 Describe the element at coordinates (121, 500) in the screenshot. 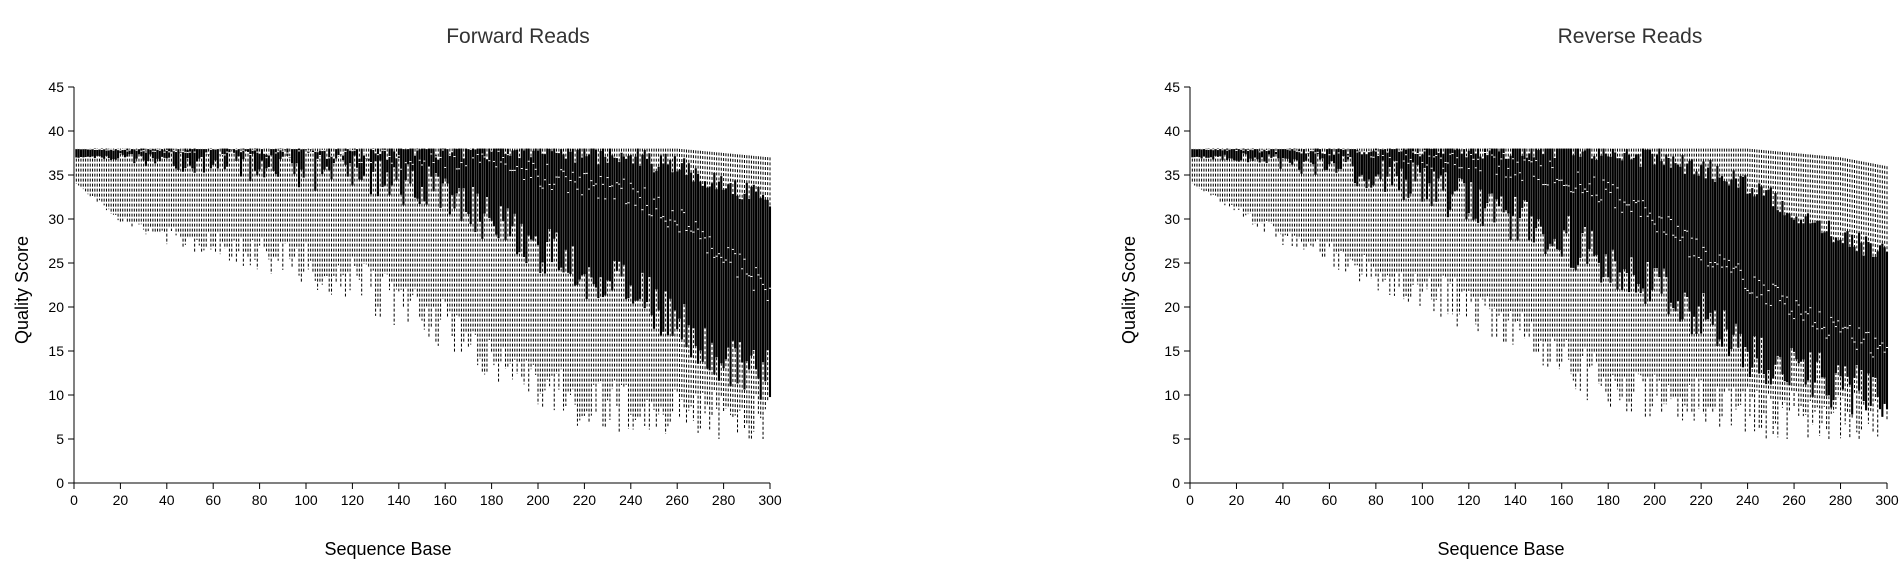

I see `x-tick-label: 20` at that location.